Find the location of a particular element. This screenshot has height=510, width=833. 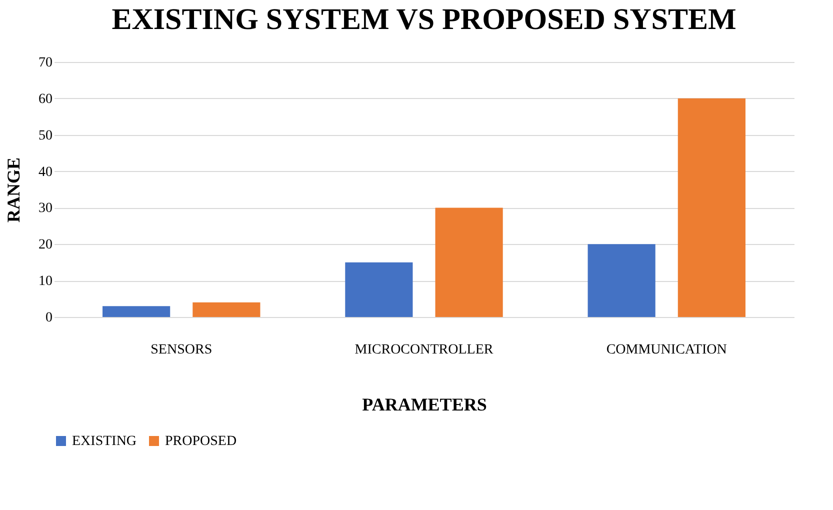

legend-label: EXISTING is located at coordinates (104, 441).